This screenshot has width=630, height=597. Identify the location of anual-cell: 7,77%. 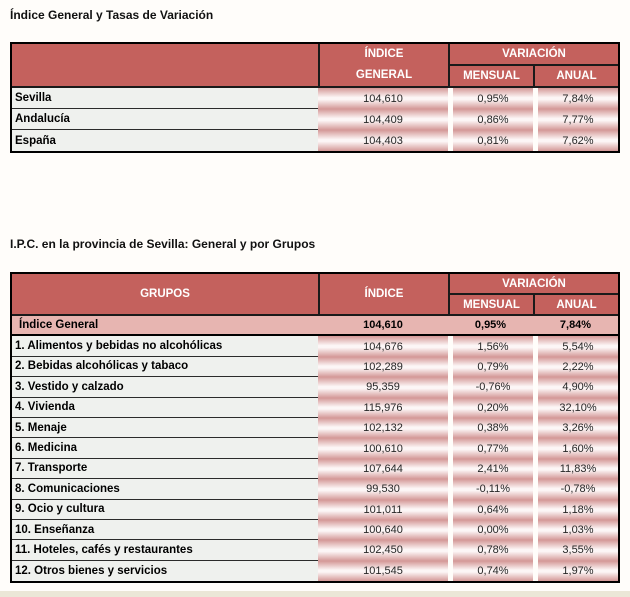
(575, 119).